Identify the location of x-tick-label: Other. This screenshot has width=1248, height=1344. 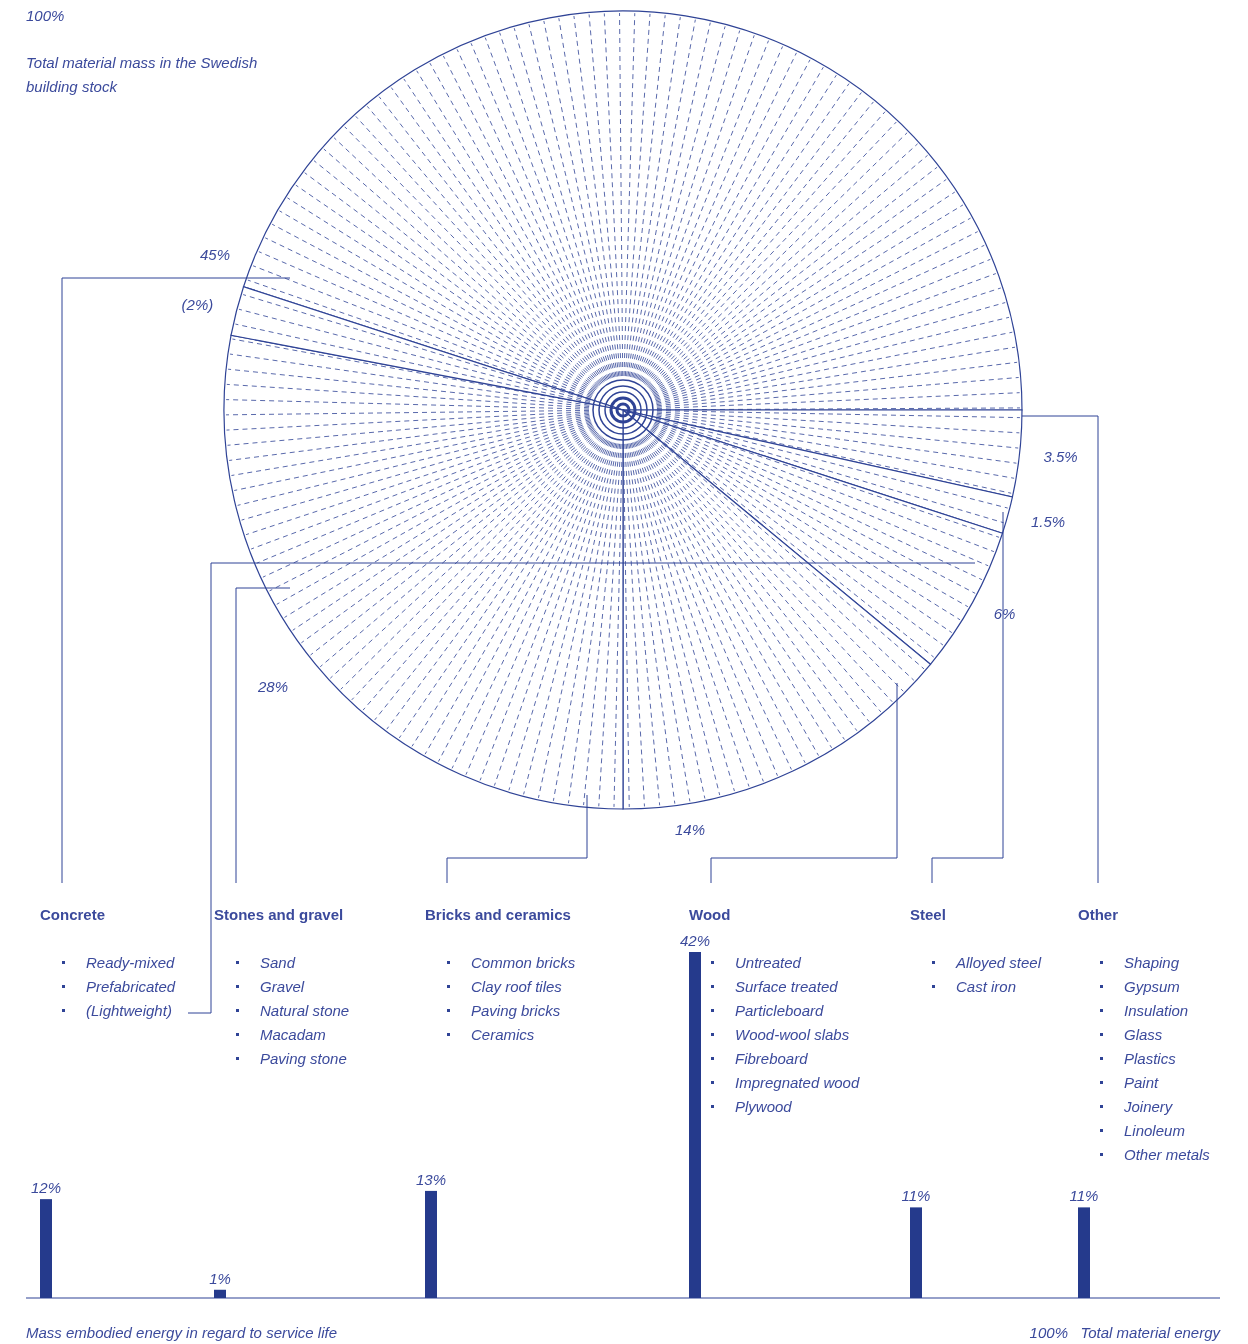
(1098, 914).